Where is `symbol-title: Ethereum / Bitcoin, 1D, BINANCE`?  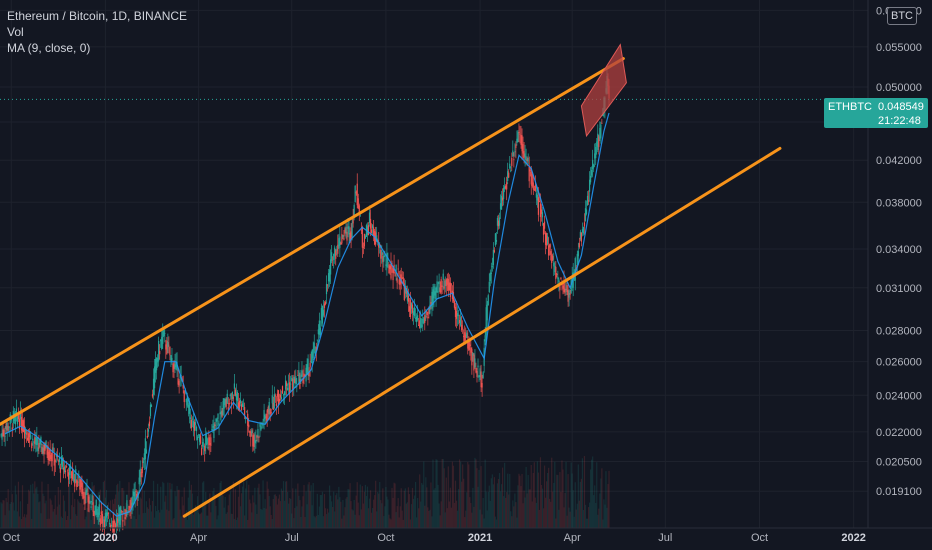
symbol-title: Ethereum / Bitcoin, 1D, BINANCE is located at coordinates (97, 16).